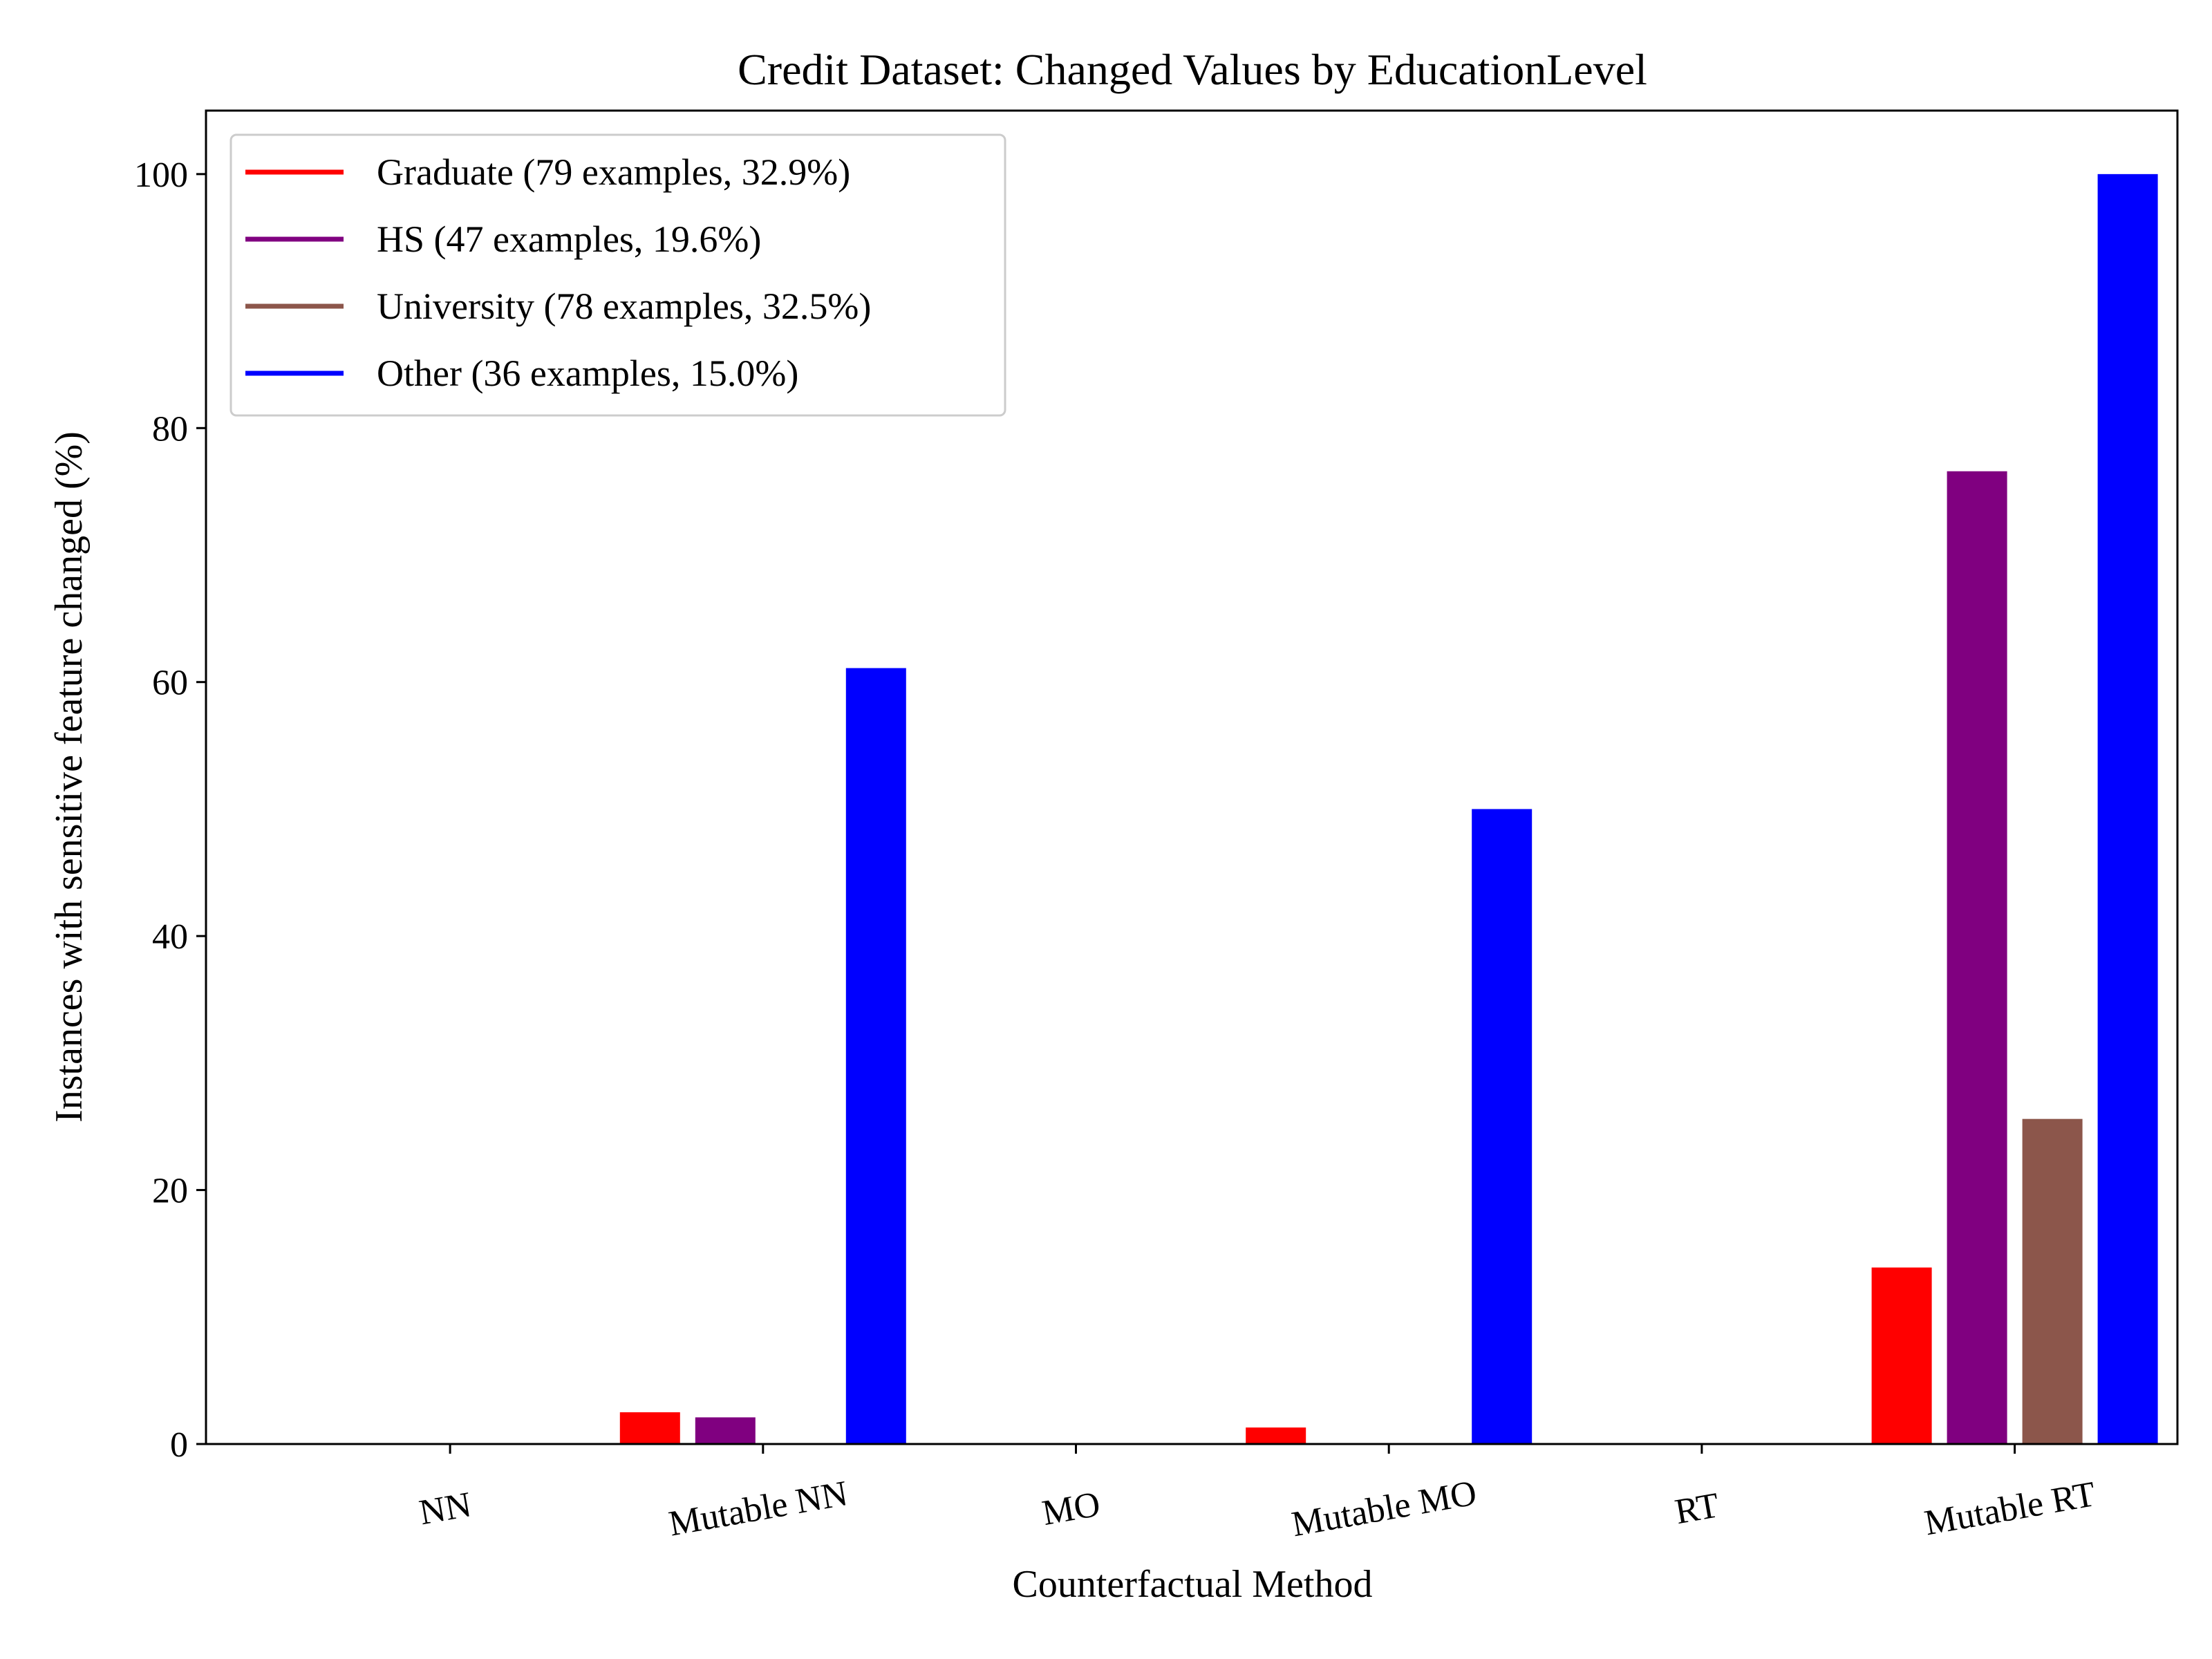 The height and width of the screenshot is (1659, 2212). I want to click on legend-box, so click(617, 275).